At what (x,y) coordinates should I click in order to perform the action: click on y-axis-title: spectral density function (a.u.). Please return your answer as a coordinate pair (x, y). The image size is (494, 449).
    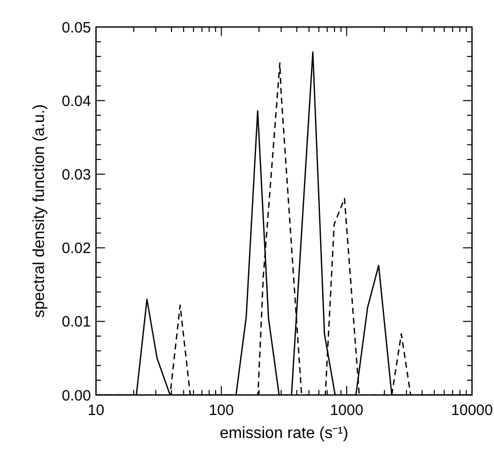
    Looking at the image, I should click on (39, 211).